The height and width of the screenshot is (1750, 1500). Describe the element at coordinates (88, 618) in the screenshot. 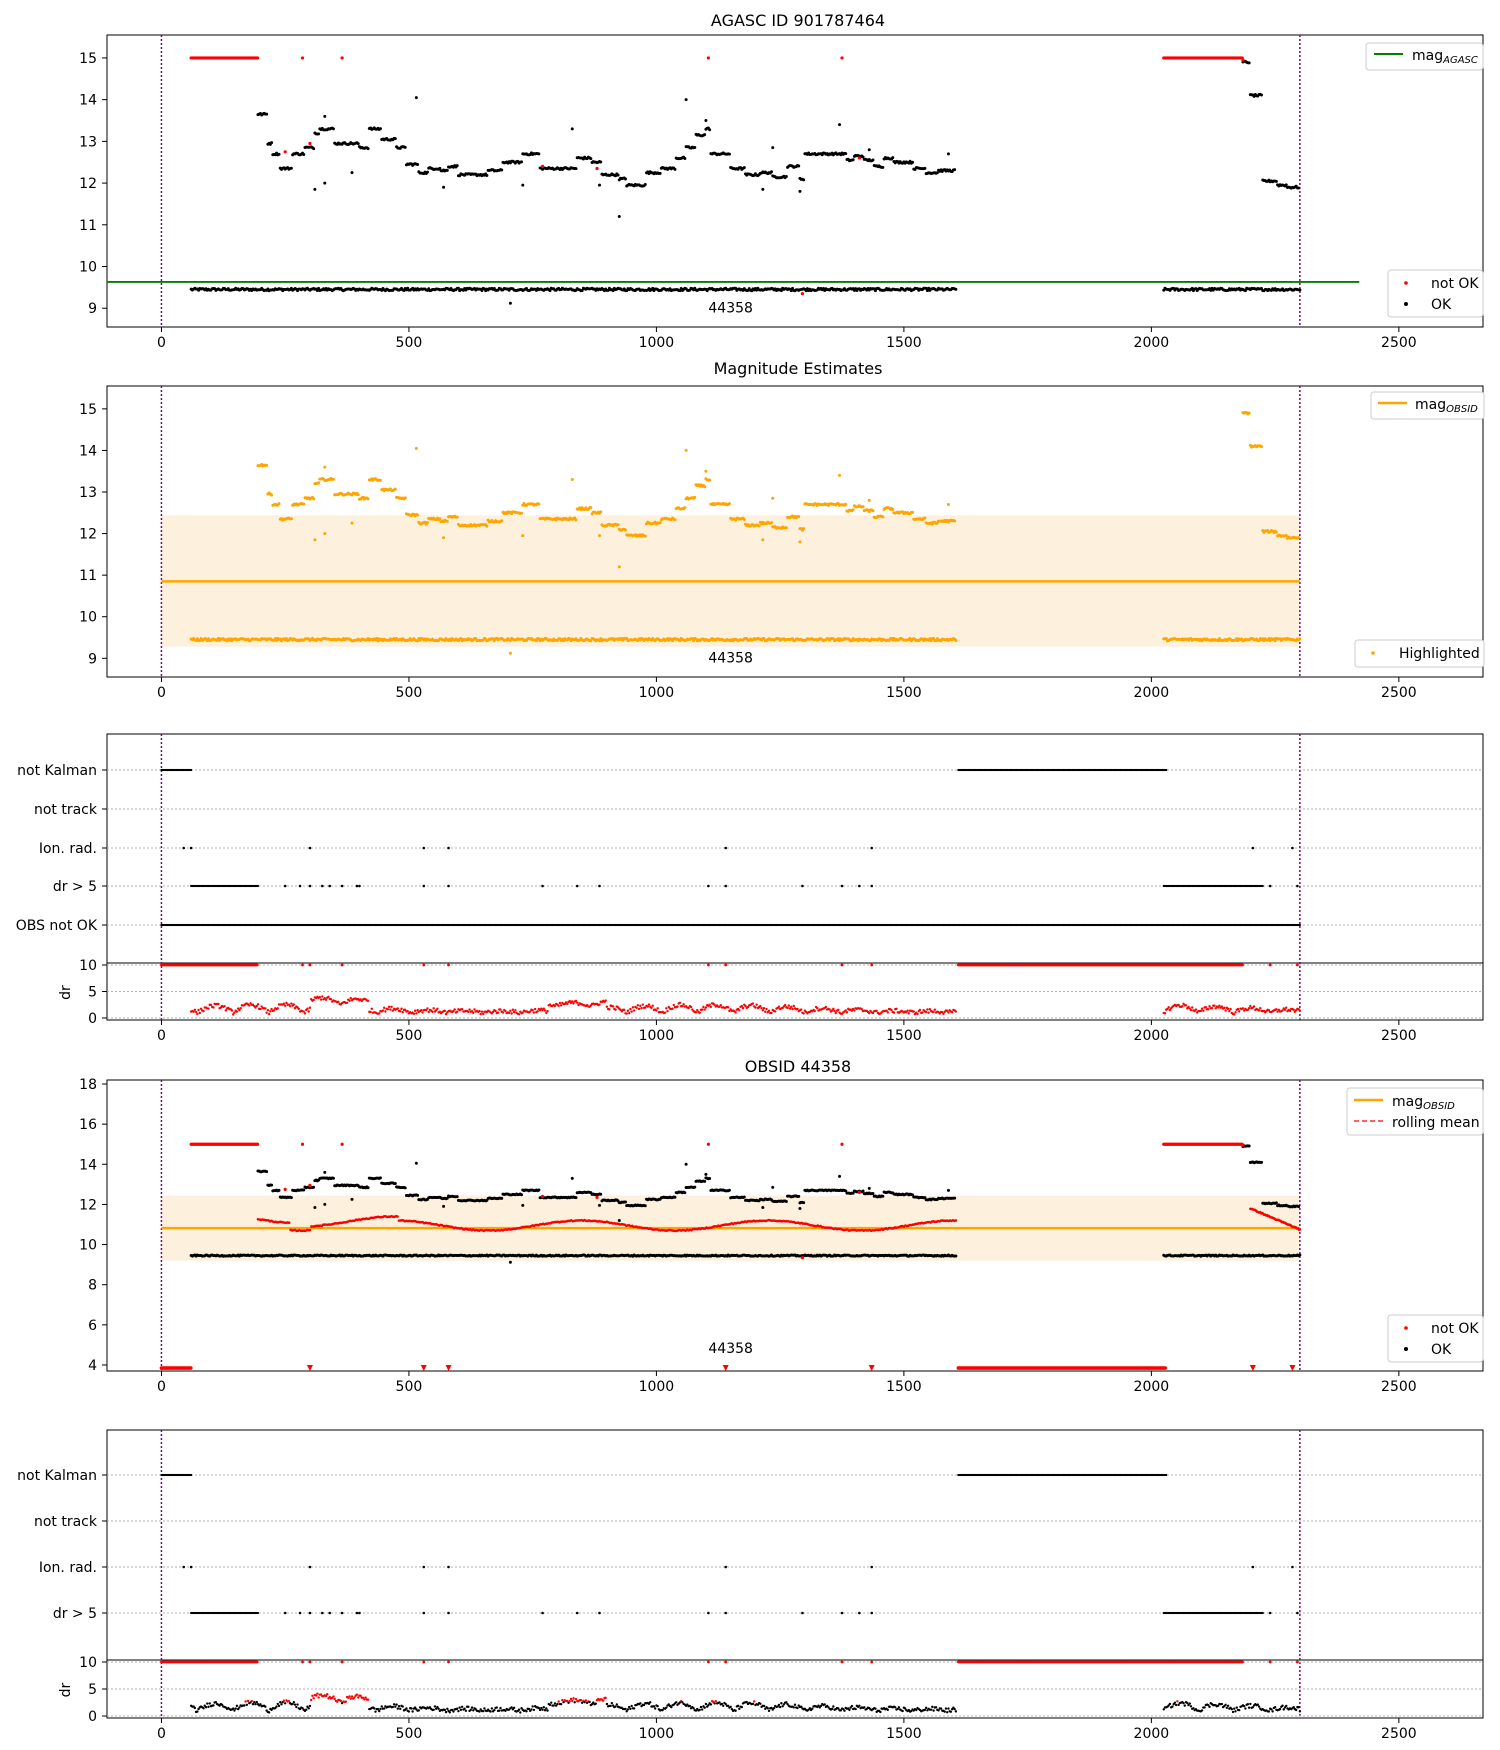

I see `y-tick-label: 10` at that location.